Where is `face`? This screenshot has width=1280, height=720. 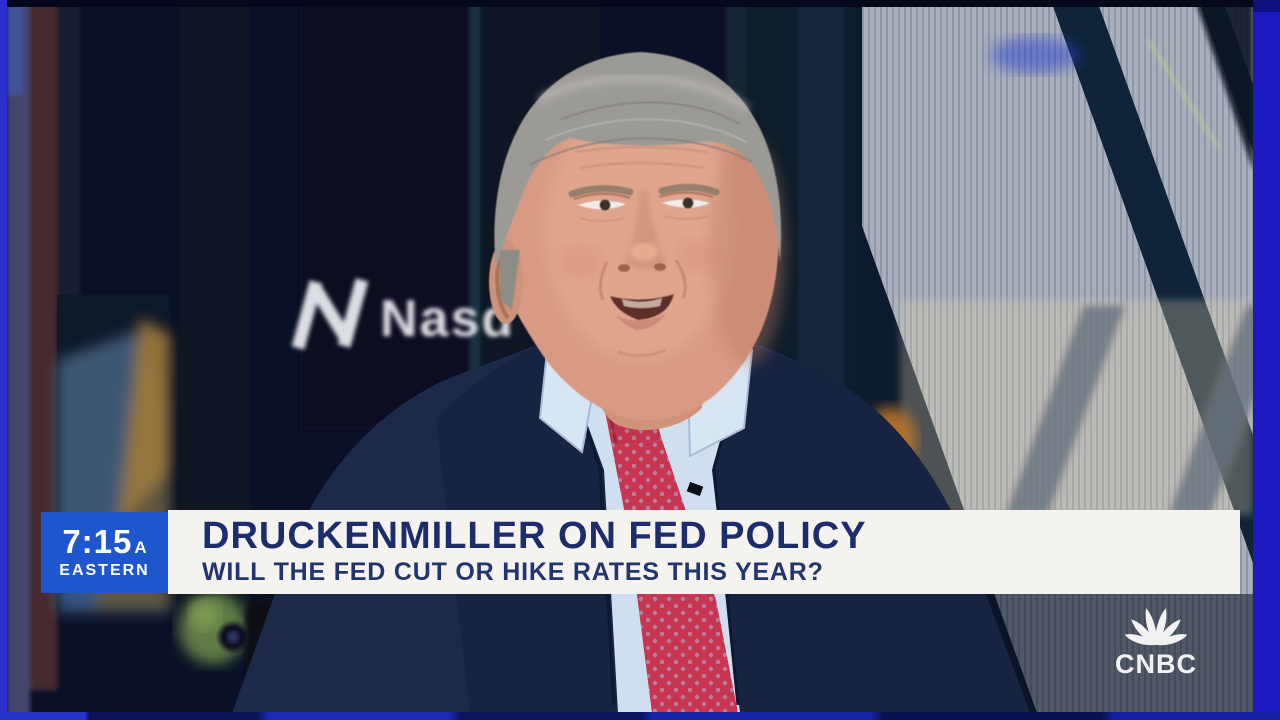
face is located at coordinates (637, 236).